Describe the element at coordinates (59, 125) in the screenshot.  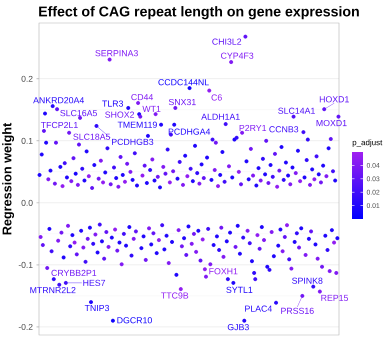
I see `data-label: TFCP2L1` at that location.